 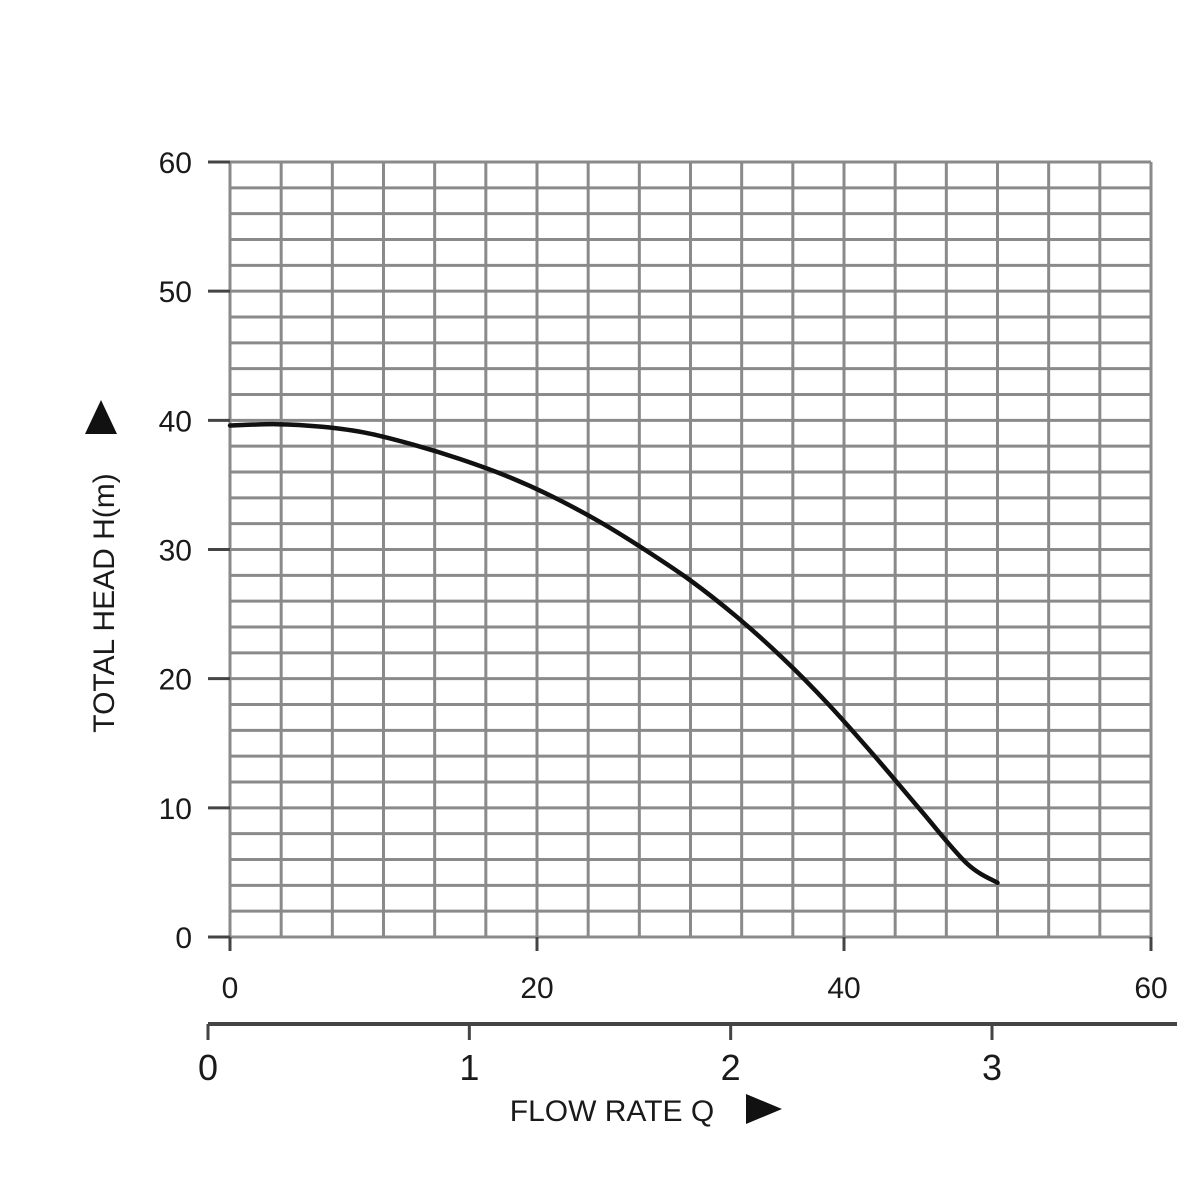 I want to click on secondary-x-tick-label: 1, so click(x=469, y=1067).